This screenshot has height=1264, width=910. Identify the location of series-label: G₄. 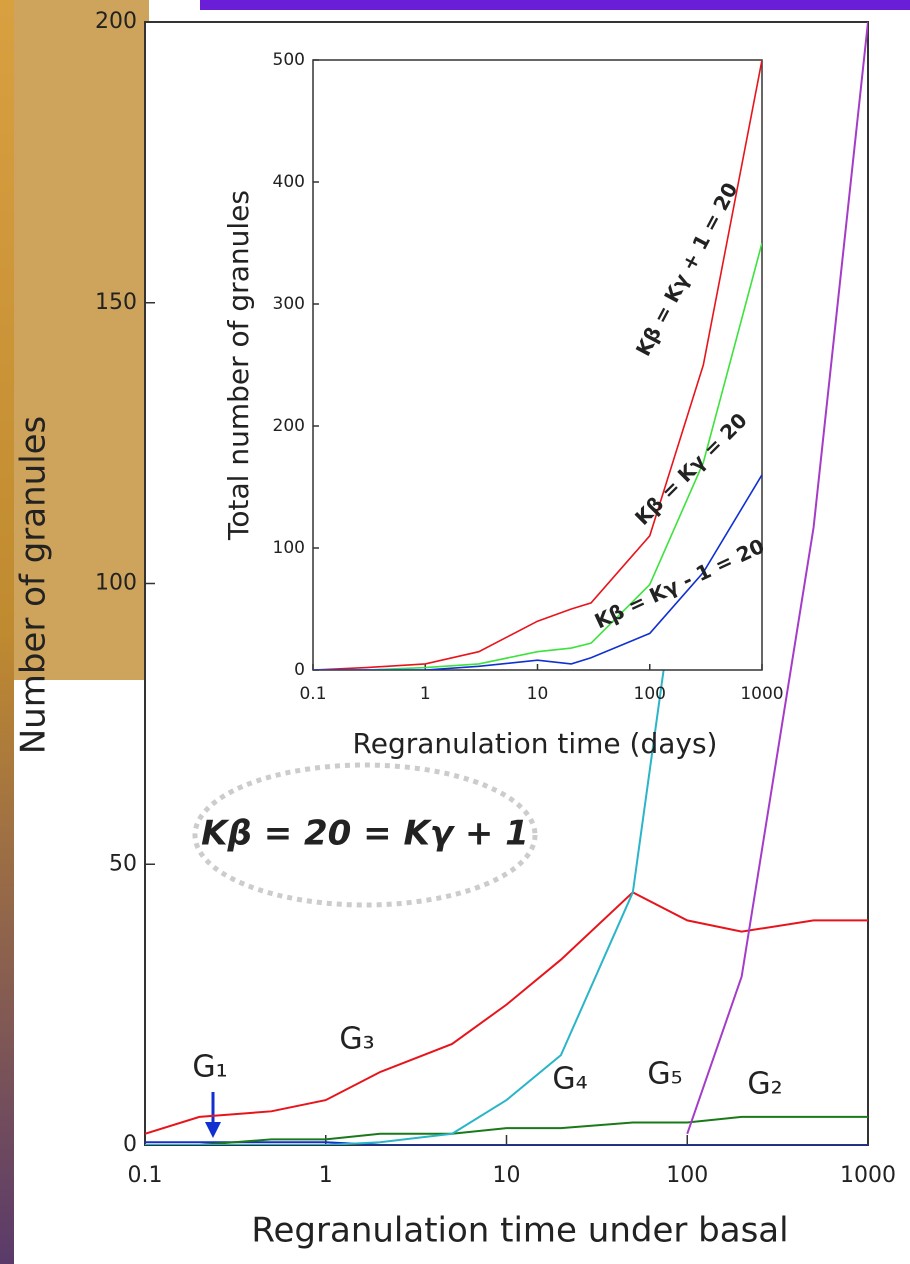
(569, 1079).